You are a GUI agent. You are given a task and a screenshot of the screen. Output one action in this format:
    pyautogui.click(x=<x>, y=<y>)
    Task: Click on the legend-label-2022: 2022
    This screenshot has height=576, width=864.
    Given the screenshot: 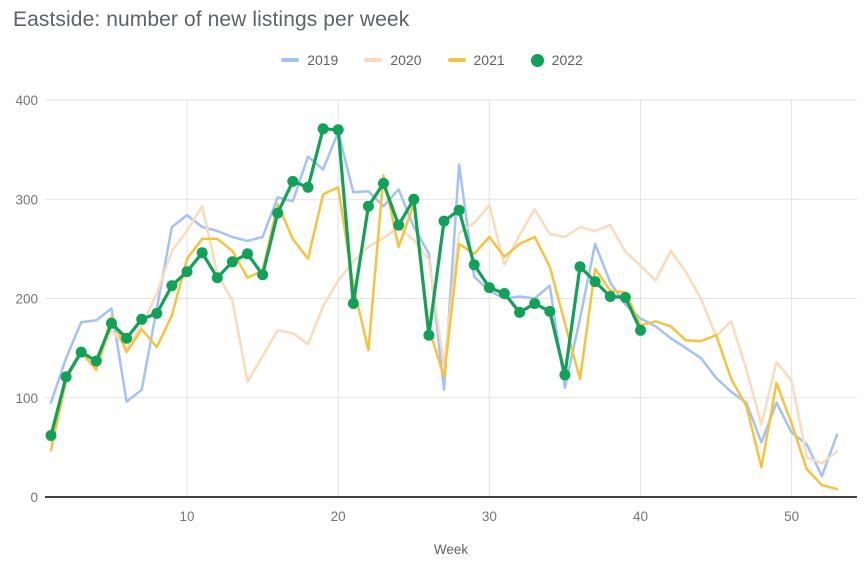 What is the action you would take?
    pyautogui.click(x=567, y=60)
    